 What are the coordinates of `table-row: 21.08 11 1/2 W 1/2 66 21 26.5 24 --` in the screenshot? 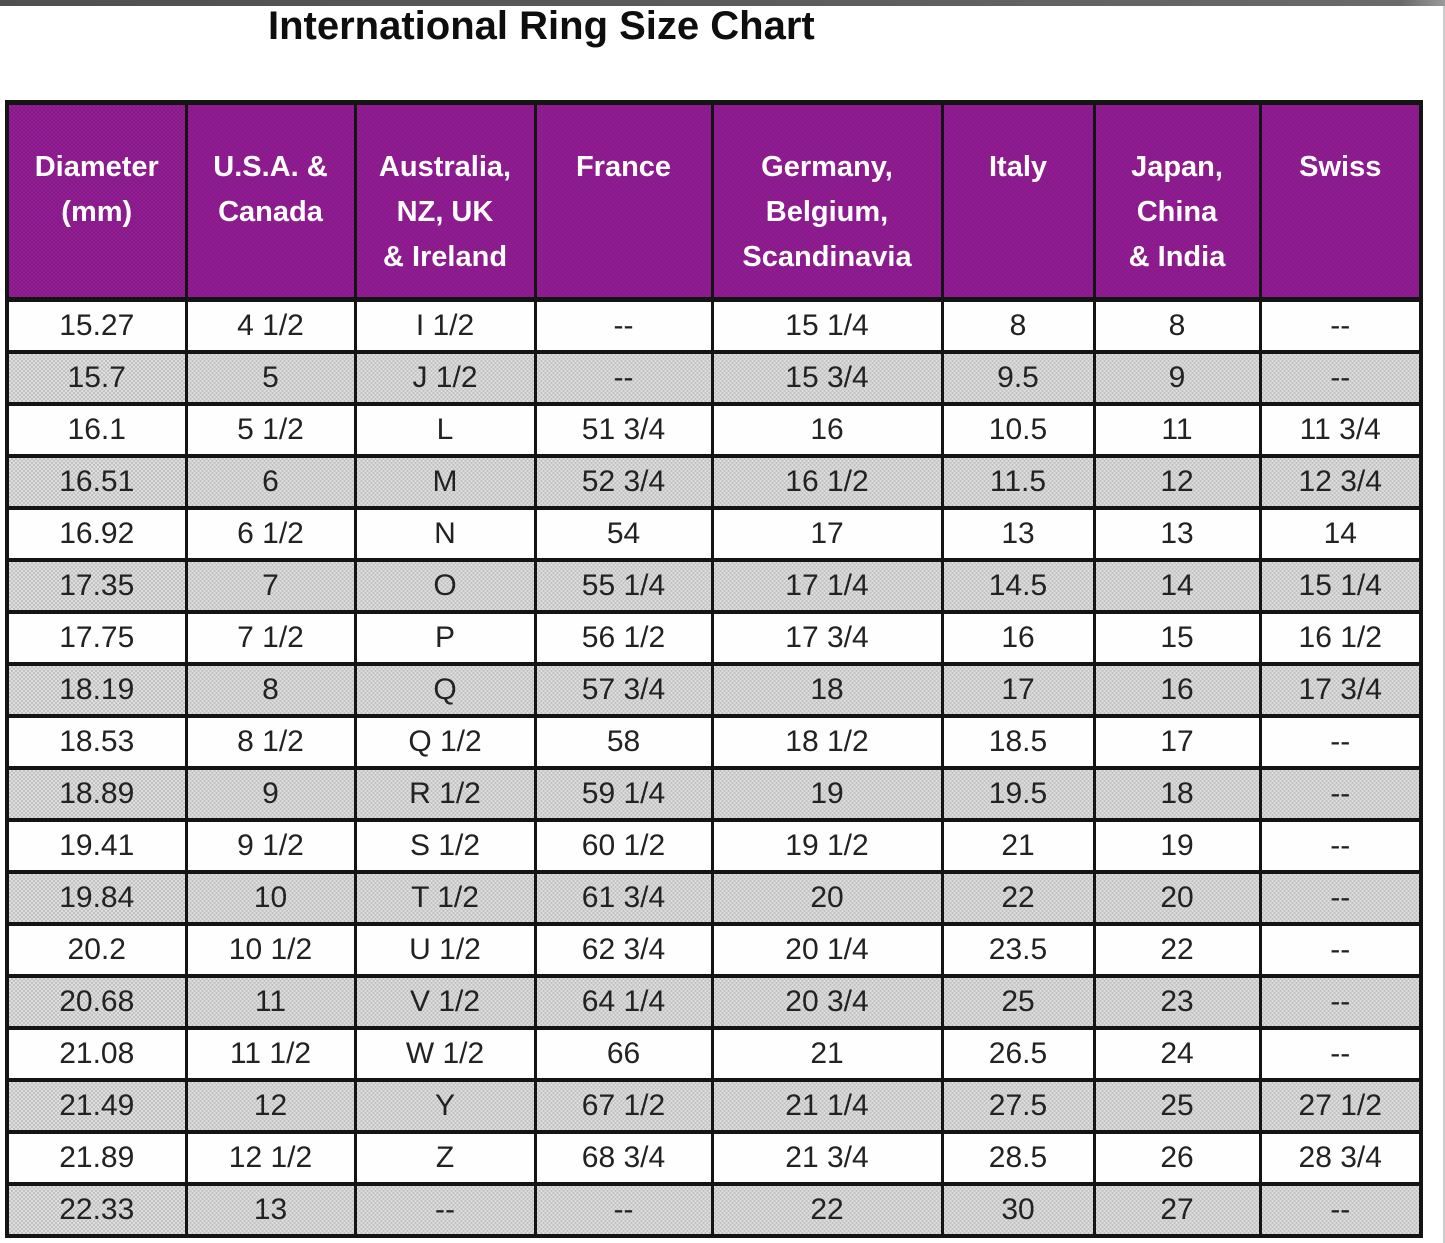 It's located at (714, 1053).